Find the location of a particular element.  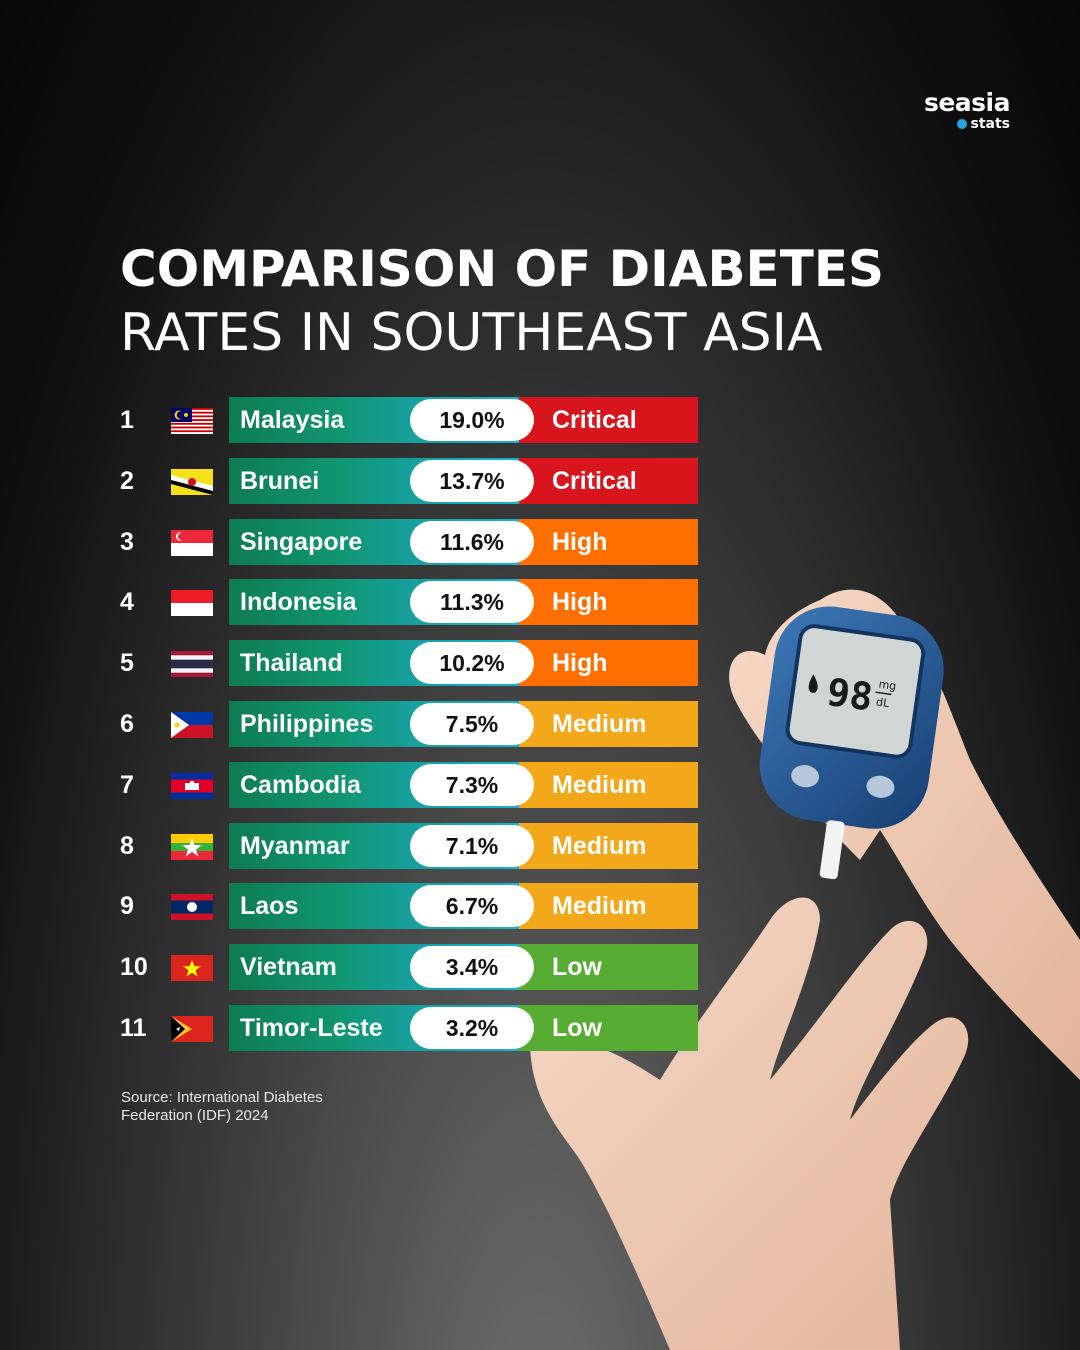

brand-logo: seasia stats is located at coordinates (967, 110).